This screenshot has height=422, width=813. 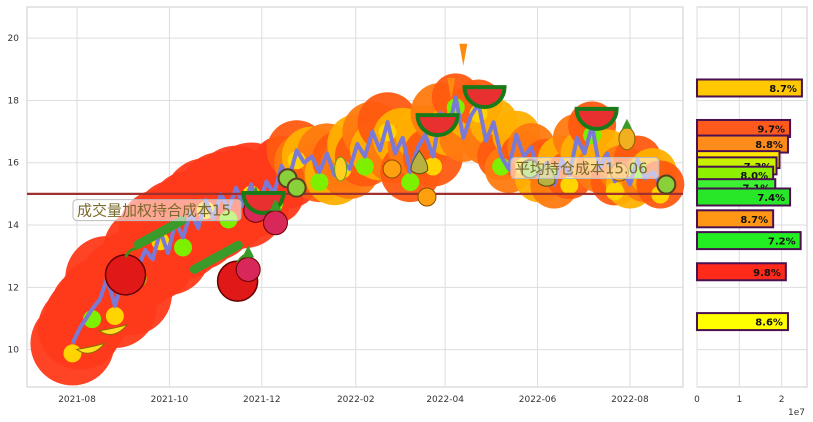 What do you see at coordinates (125, 271) in the screenshot?
I see `apple-icon` at bounding box center [125, 271].